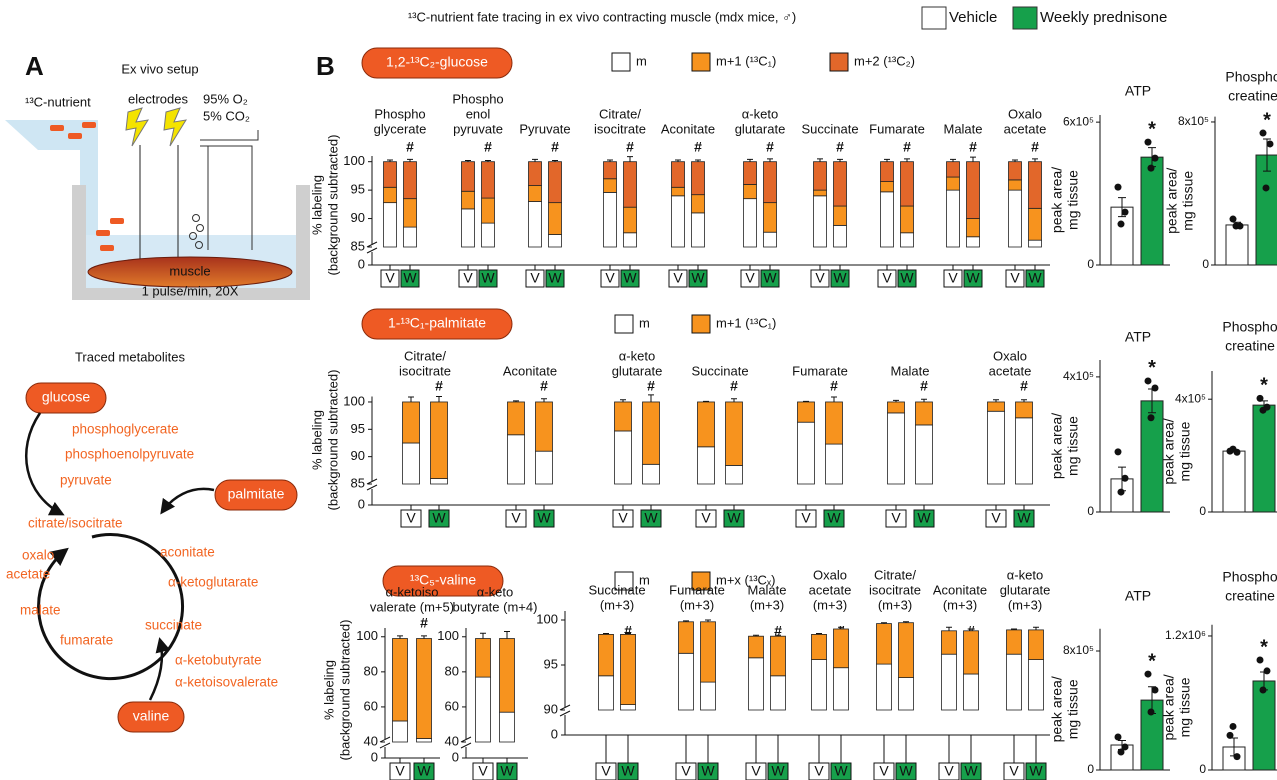  I want to click on category-label: Fumarate, so click(897, 128).